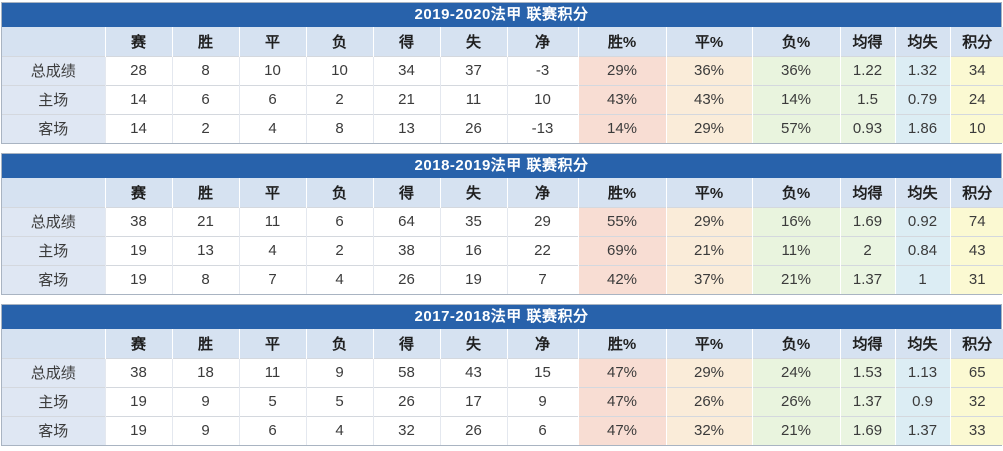 The width and height of the screenshot is (1003, 451). I want to click on table-row: 客场 19 8 7 4 26 19 7 42% 37% 21% 1.37 1 31, so click(502, 279).